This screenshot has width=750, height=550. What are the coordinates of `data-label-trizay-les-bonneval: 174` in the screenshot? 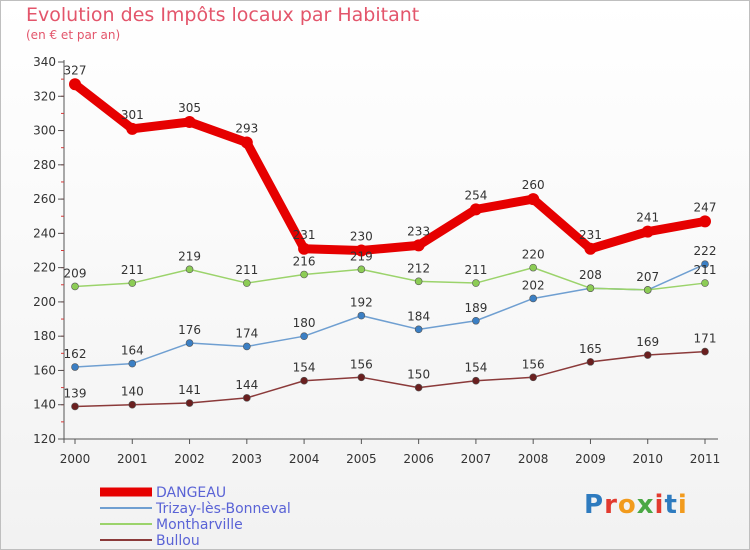 It's located at (246, 333).